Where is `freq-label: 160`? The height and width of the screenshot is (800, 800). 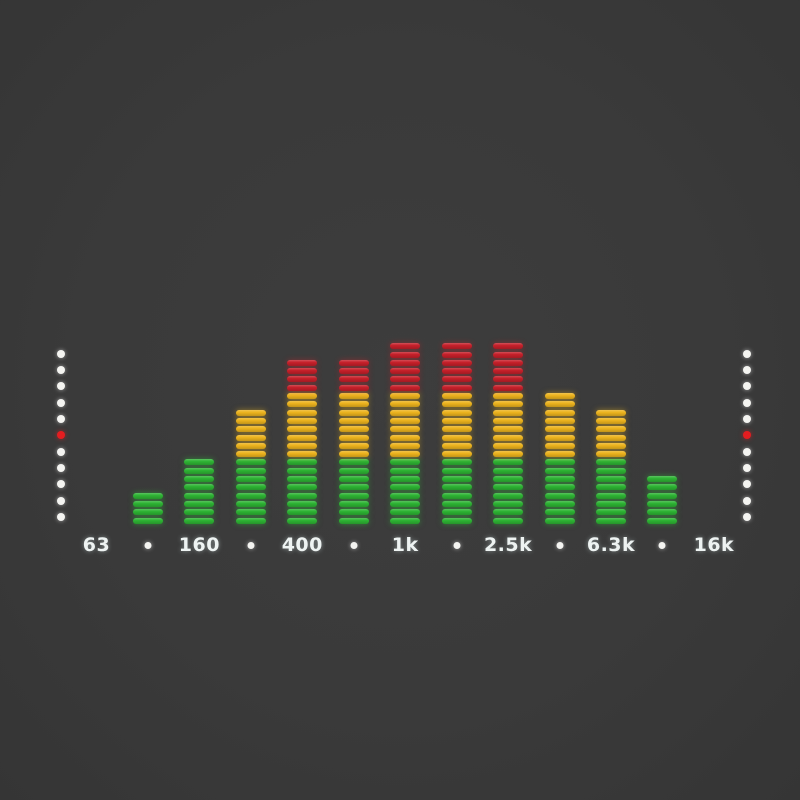 freq-label: 160 is located at coordinates (199, 545).